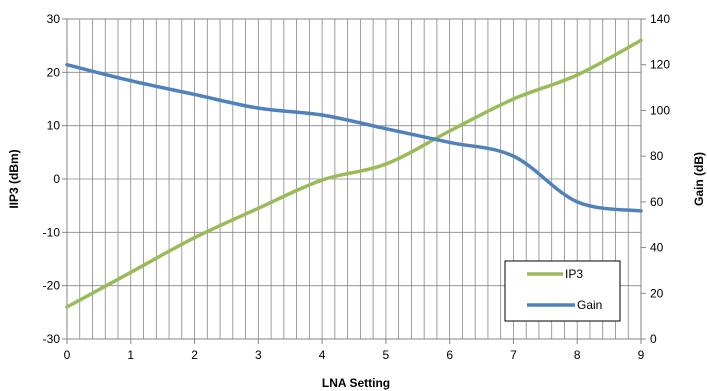  Describe the element at coordinates (56, 179) in the screenshot. I see `left-y-tick-label: 0` at that location.